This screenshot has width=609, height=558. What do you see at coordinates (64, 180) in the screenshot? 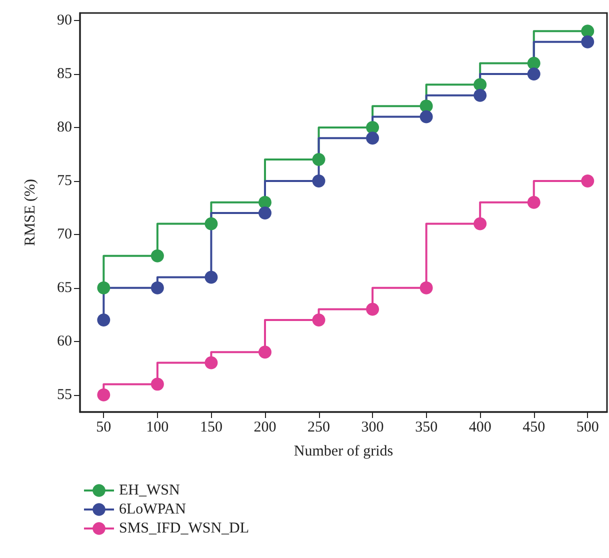
I see `y-tick-label: 75` at bounding box center [64, 180].